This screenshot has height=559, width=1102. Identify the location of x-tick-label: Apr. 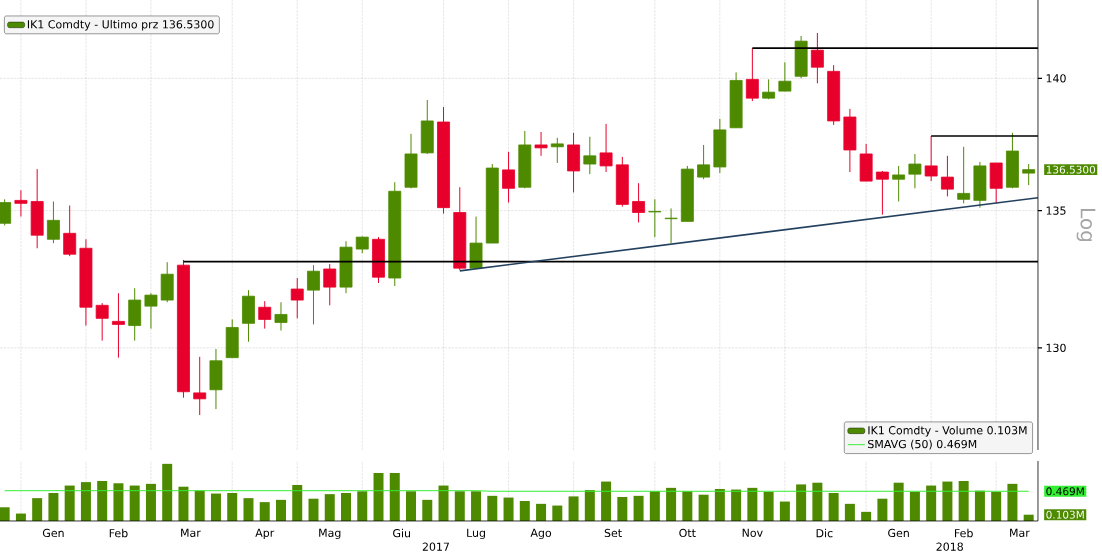
(265, 534).